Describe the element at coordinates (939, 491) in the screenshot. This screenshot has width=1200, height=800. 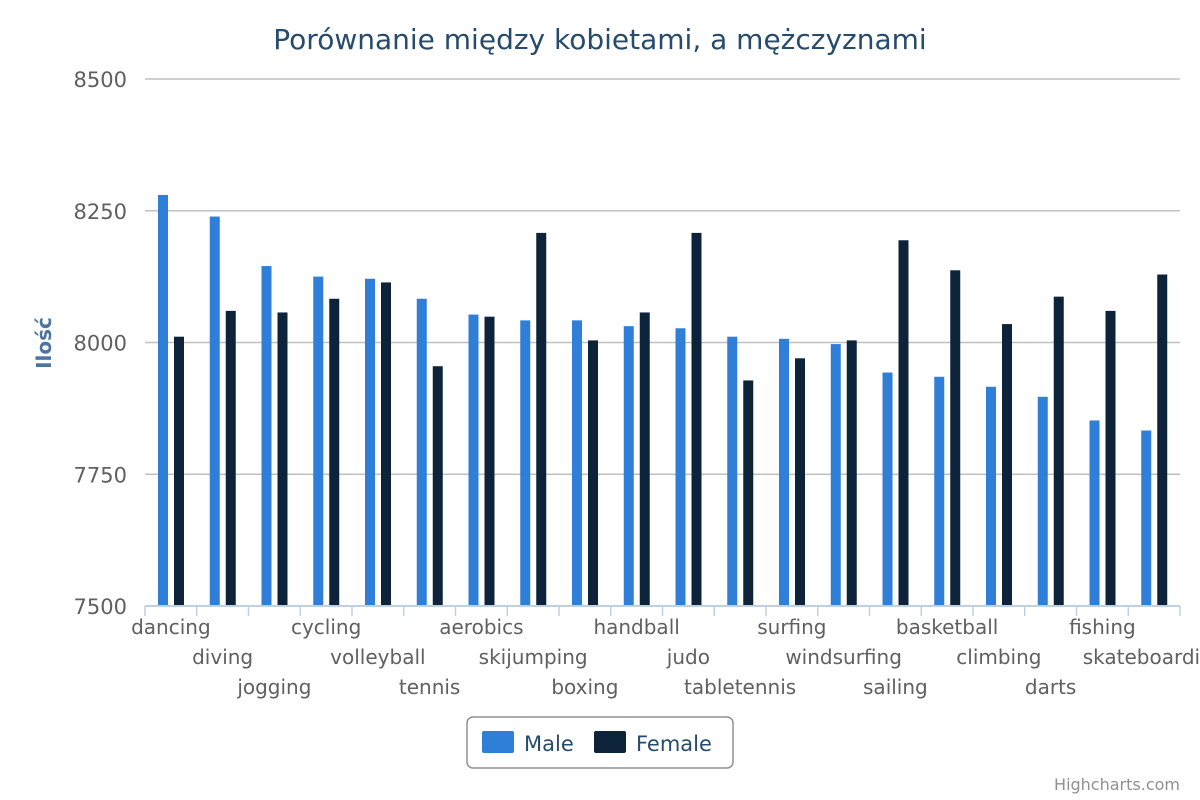
I see `bar-male-basketball` at that location.